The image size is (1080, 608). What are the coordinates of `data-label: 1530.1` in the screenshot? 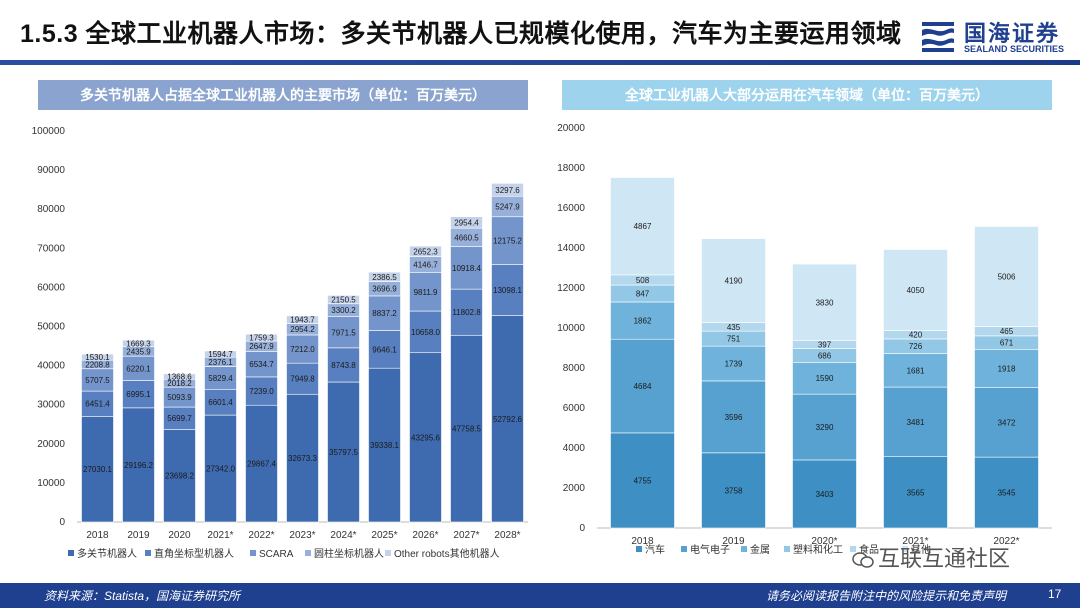 It's located at (97, 357).